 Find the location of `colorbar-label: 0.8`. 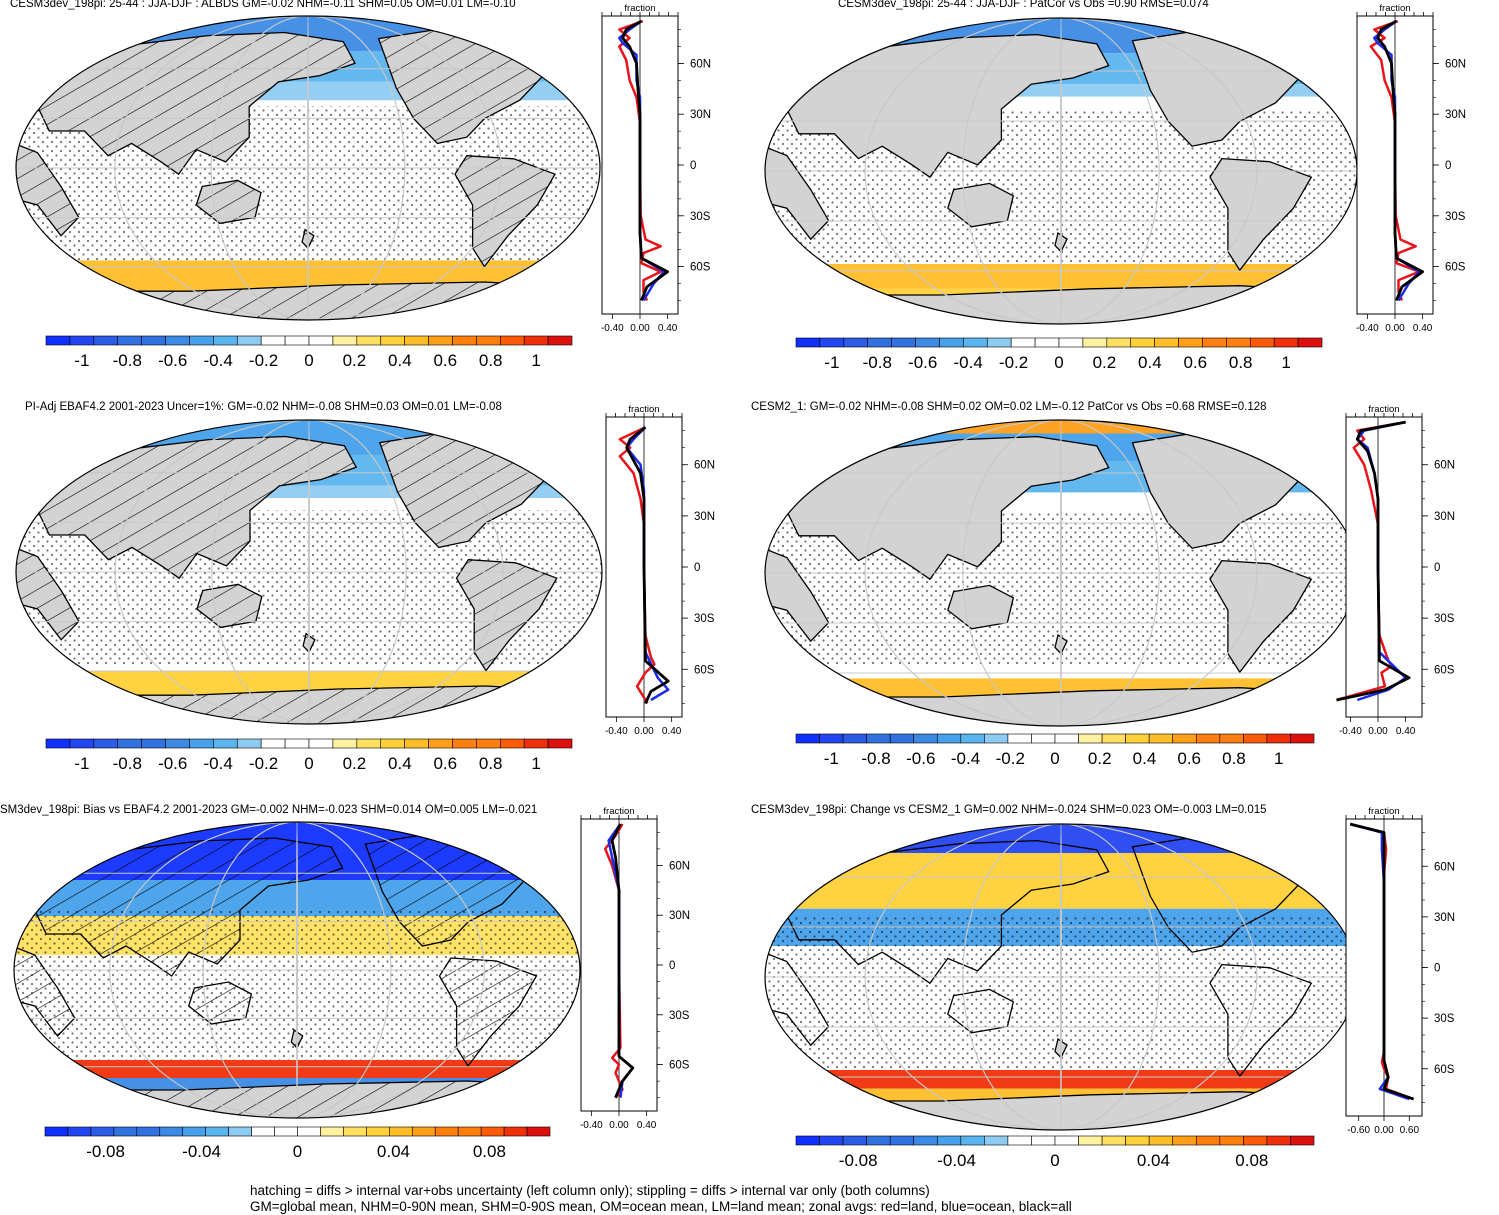

colorbar-label: 0.8 is located at coordinates (1234, 758).